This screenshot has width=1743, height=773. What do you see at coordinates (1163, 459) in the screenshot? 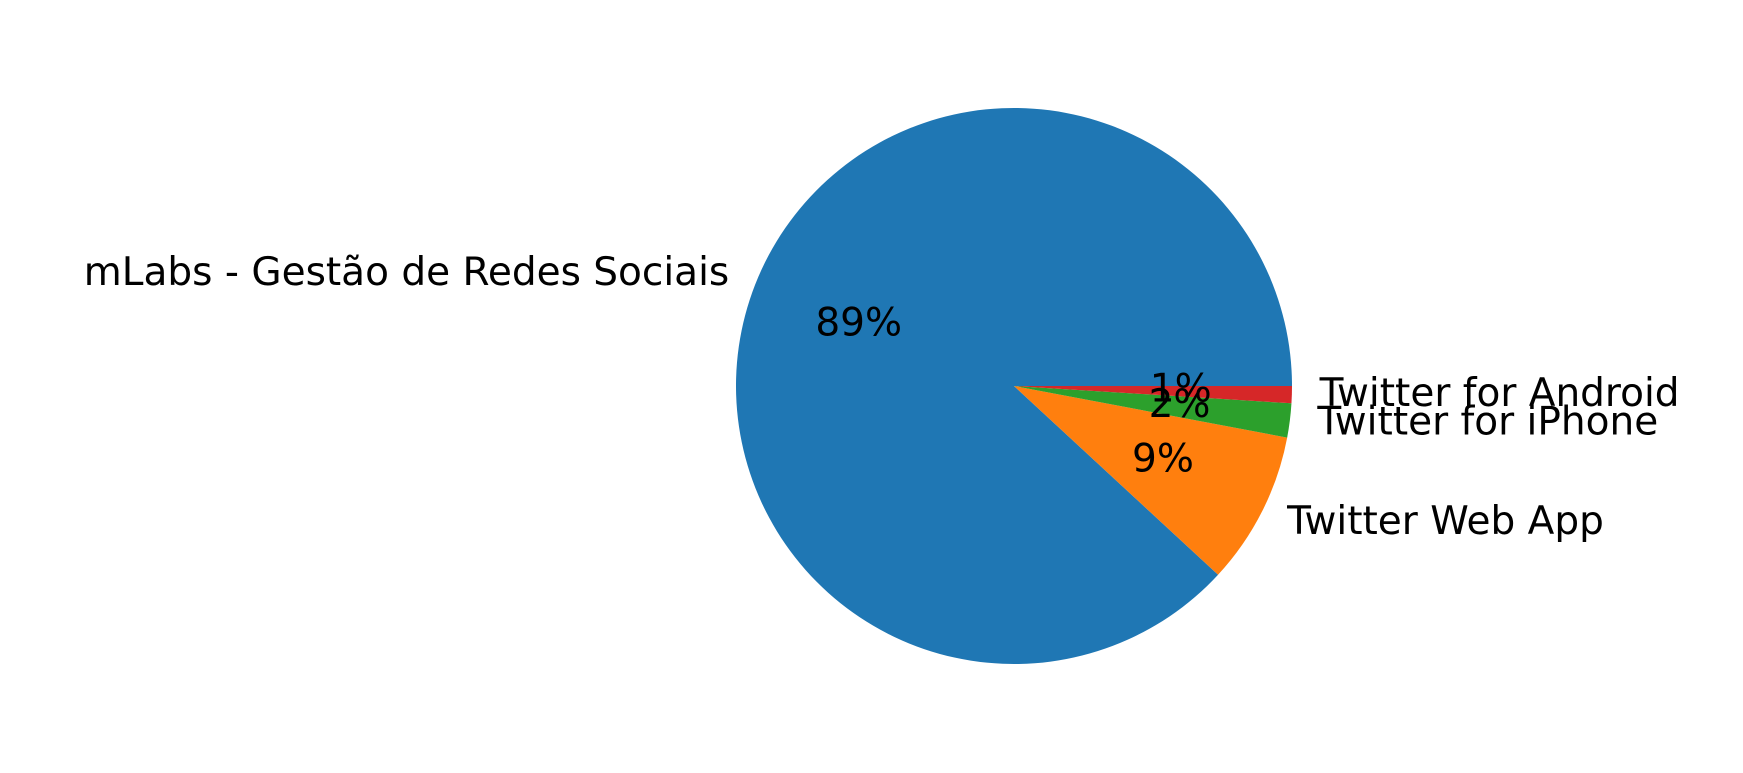
I see `percent-label: 9%` at bounding box center [1163, 459].